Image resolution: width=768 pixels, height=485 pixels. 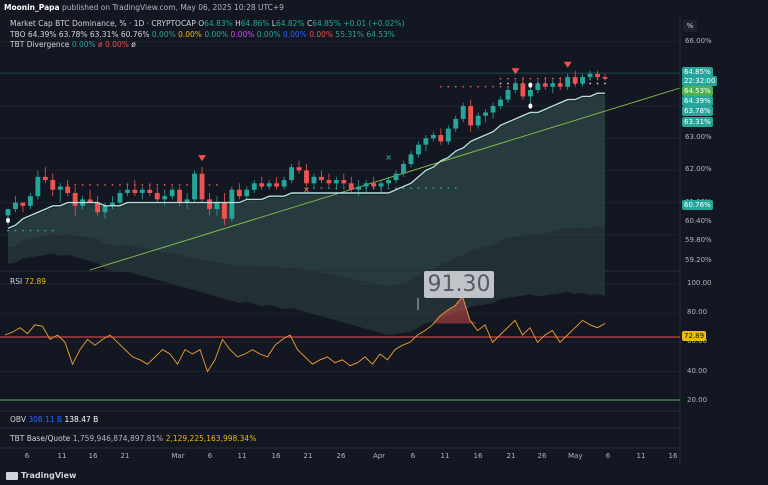 What do you see at coordinates (117, 44) in the screenshot?
I see `tbt-value: 0.00%` at bounding box center [117, 44].